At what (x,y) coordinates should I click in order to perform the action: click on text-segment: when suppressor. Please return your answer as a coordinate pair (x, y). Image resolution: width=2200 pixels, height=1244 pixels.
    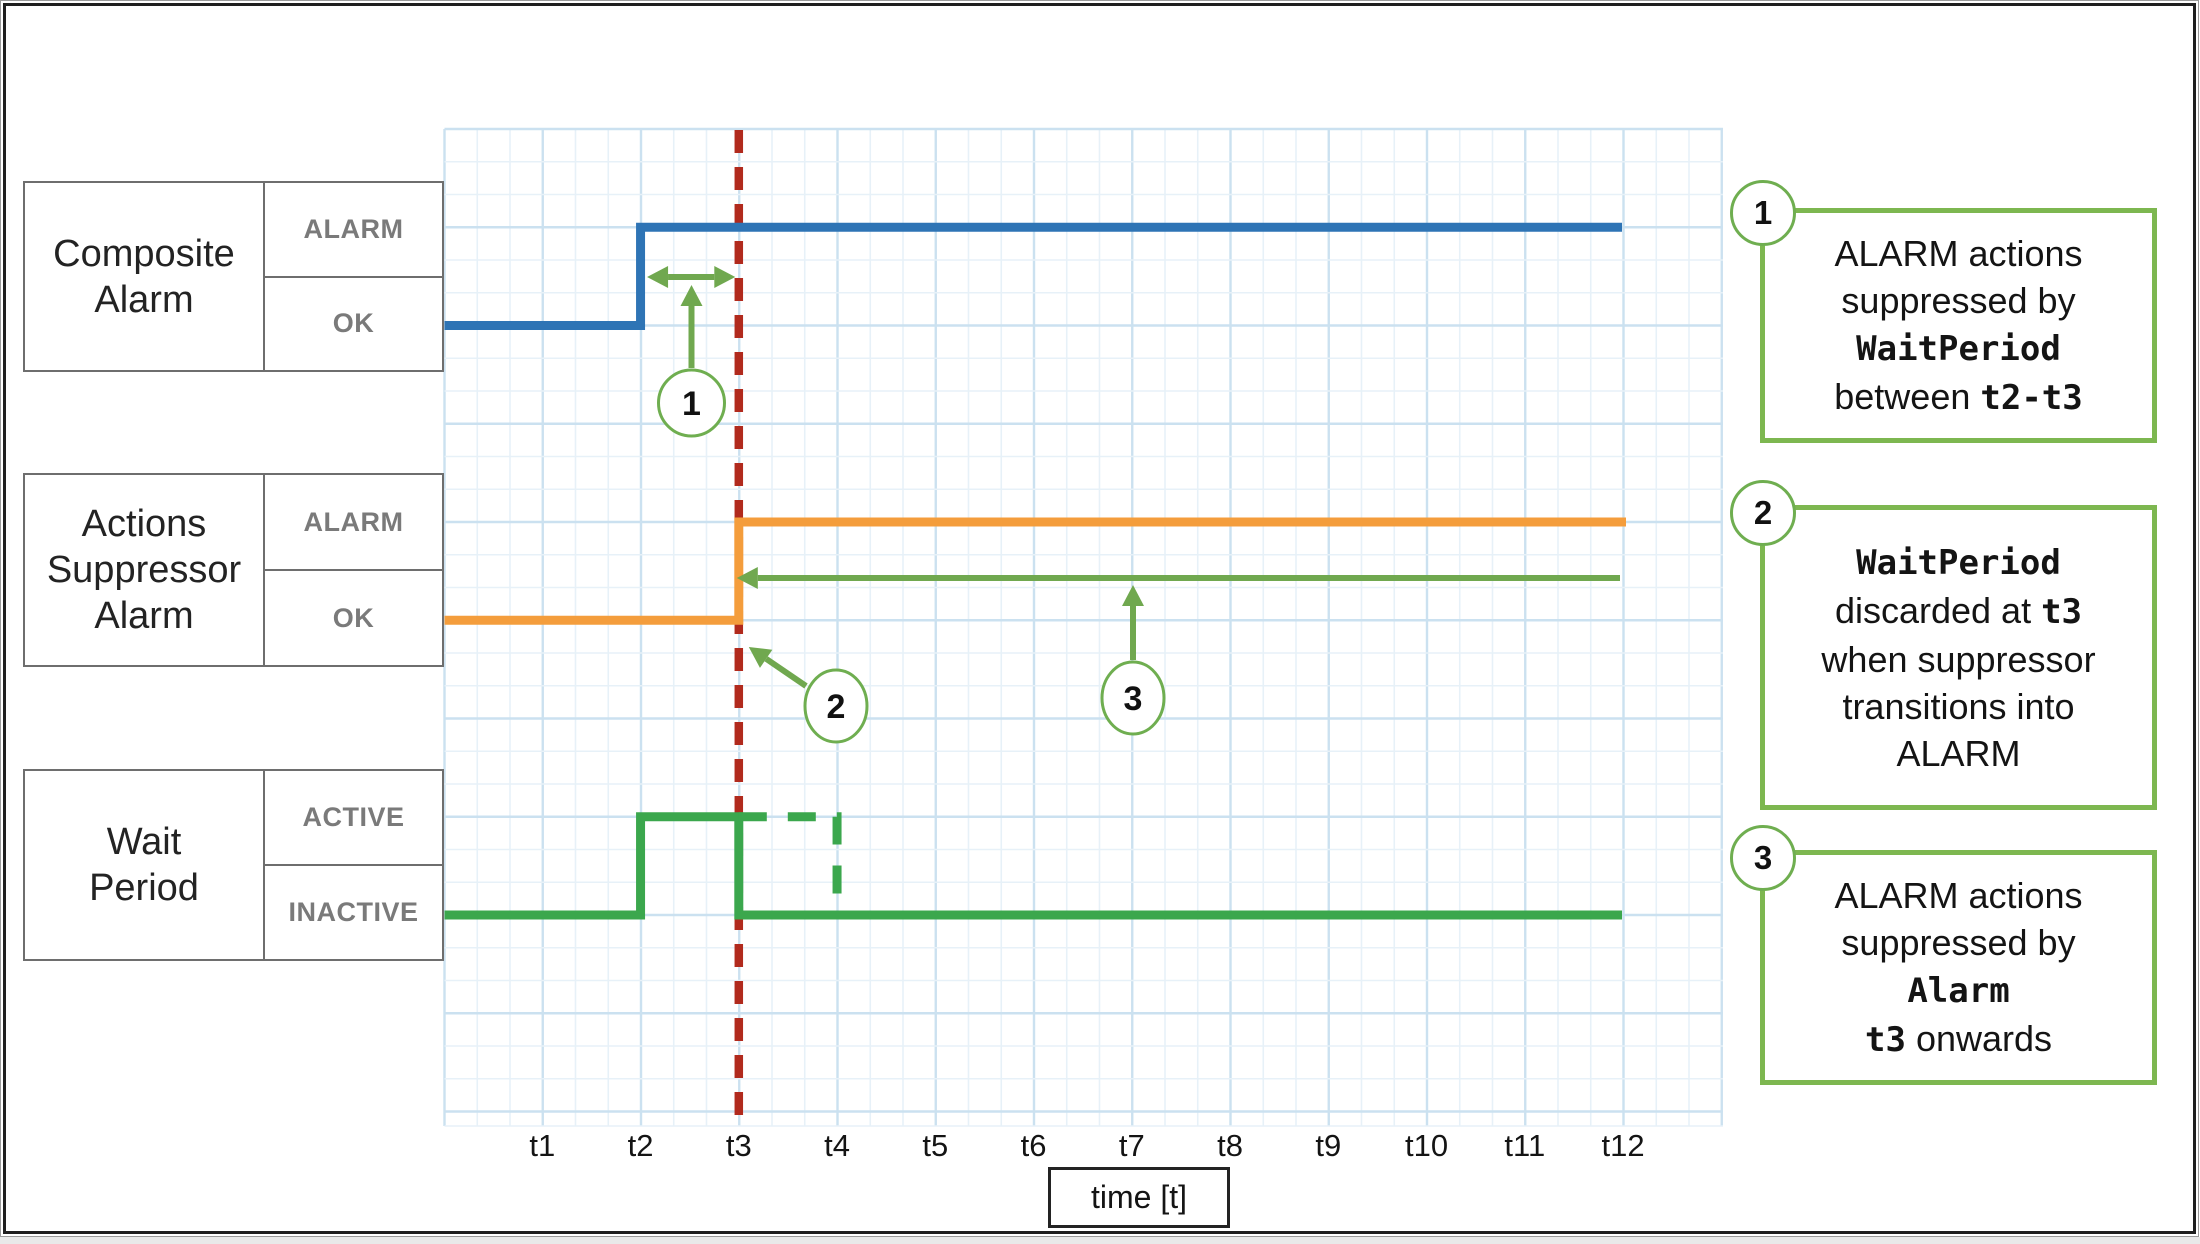
    Looking at the image, I should click on (1958, 659).